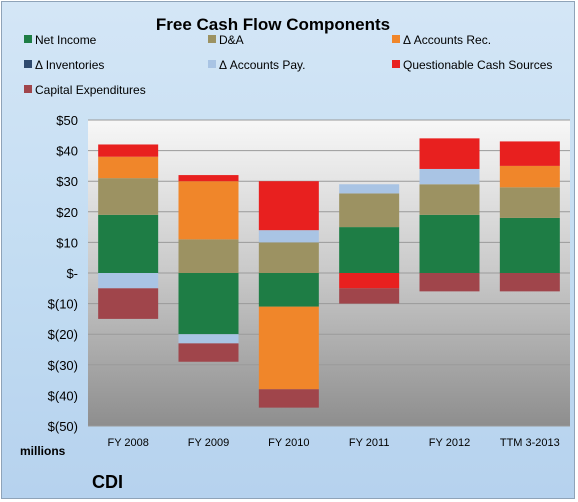 The image size is (578, 502). I want to click on x-category-label: TTM 3-2013, so click(530, 443).